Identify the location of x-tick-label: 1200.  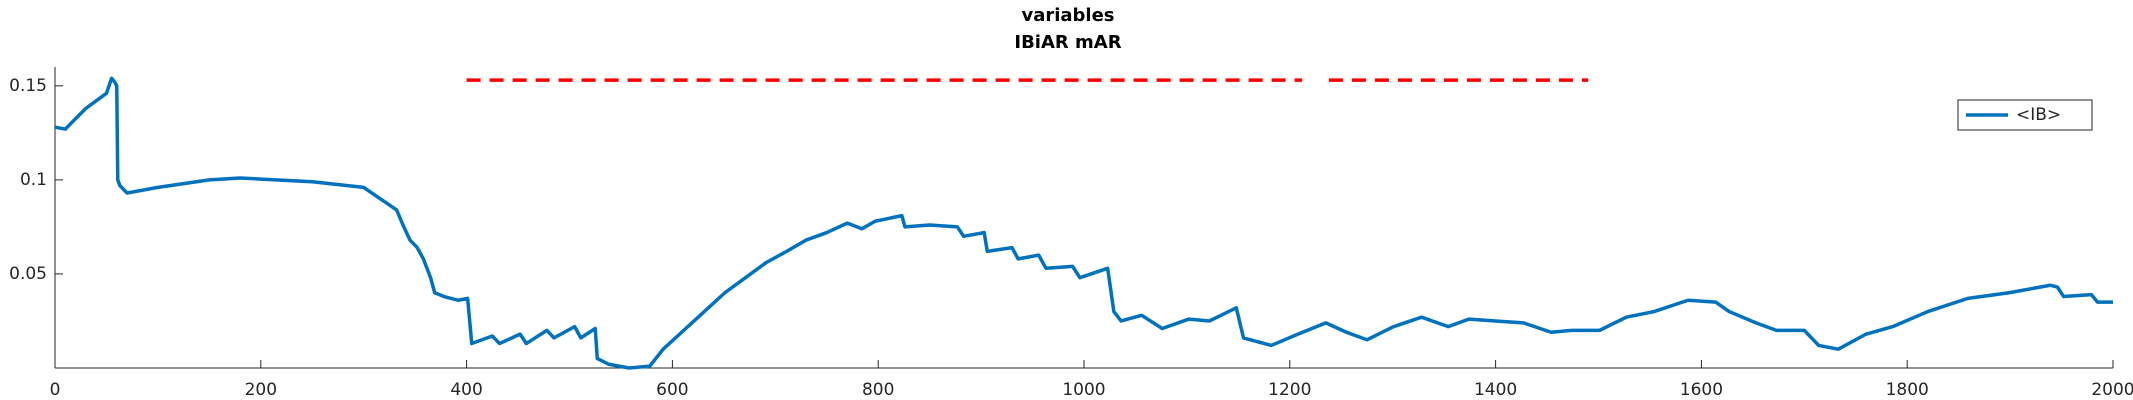
(1289, 390).